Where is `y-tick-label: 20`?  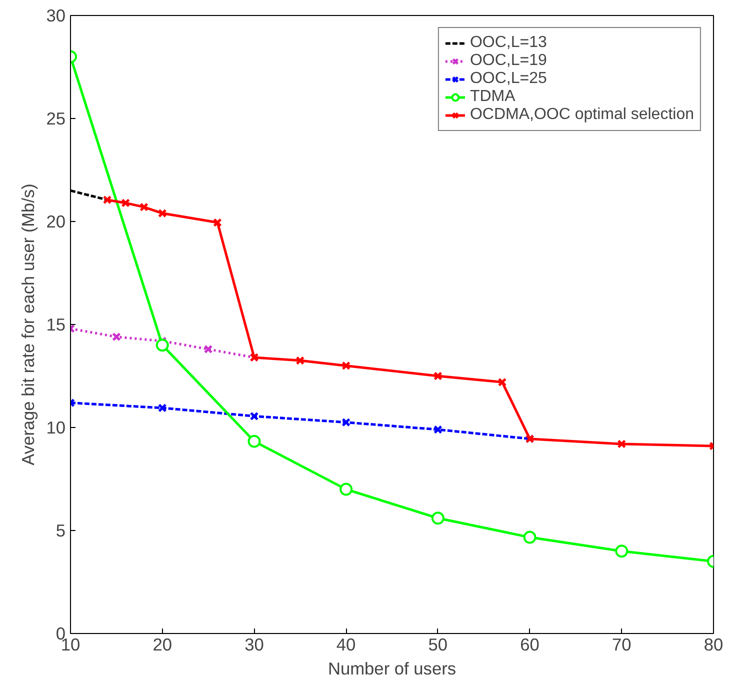
y-tick-label: 20 is located at coordinates (56, 222).